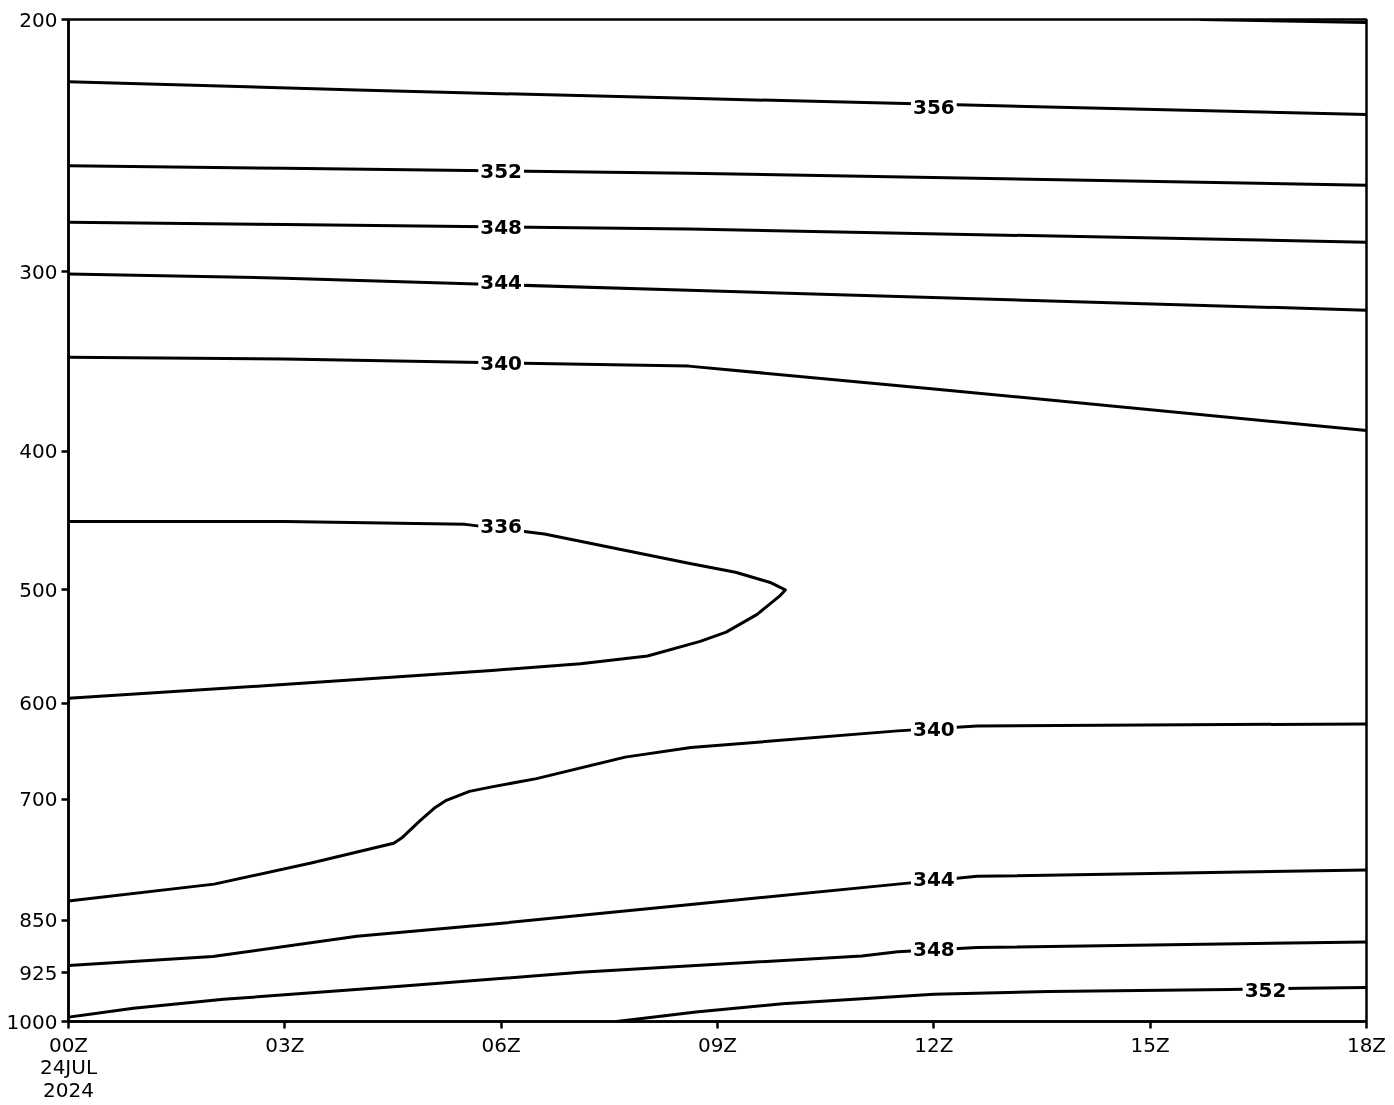  What do you see at coordinates (68, 1067) in the screenshot?
I see `x-tick-label: 00Z 24JUL 2024` at bounding box center [68, 1067].